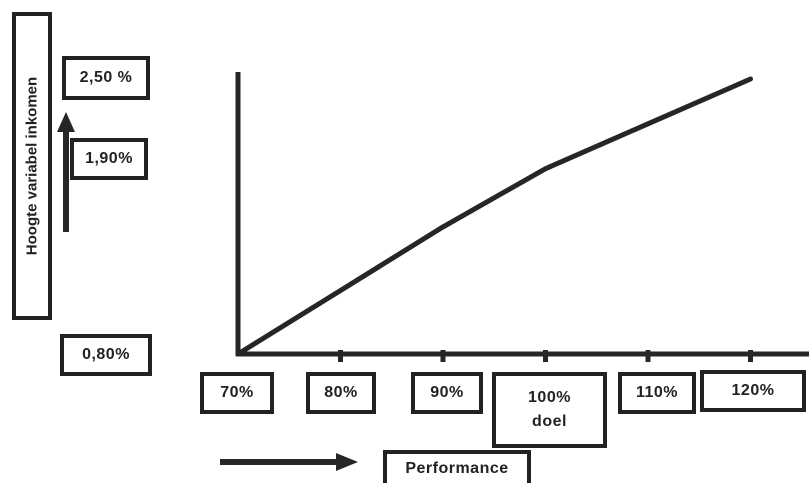 The image size is (809, 483). What do you see at coordinates (106, 355) in the screenshot?
I see `y-label-low: 0,80%` at bounding box center [106, 355].